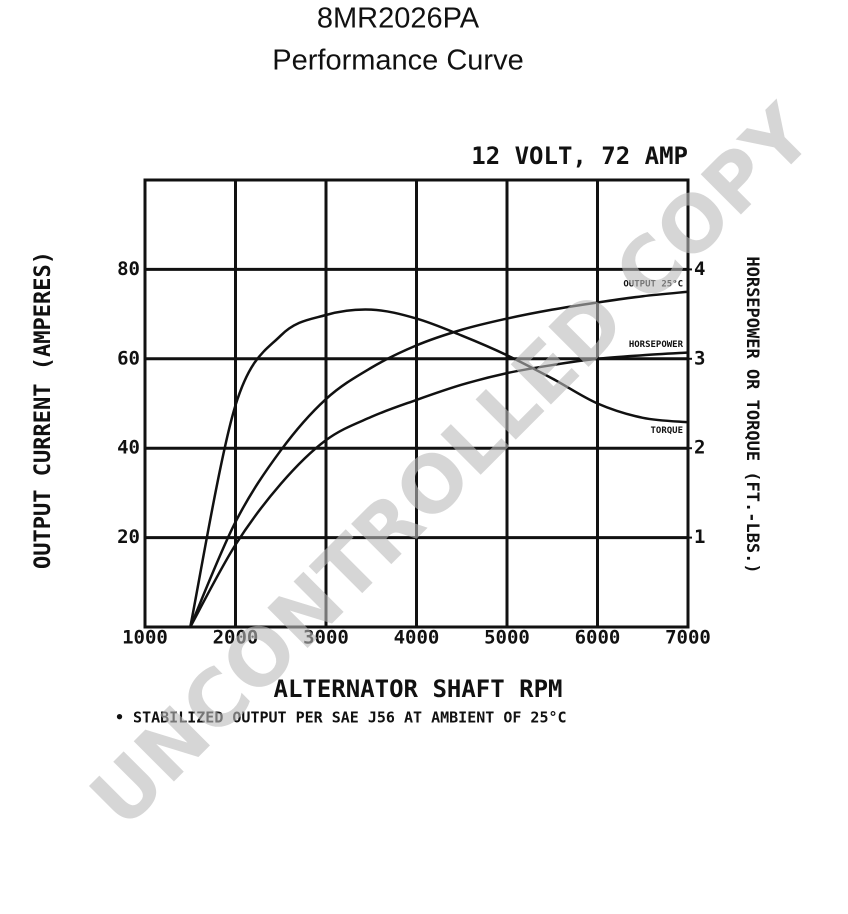  I want to click on chart-title: 8MR2026PA, so click(398, 19).